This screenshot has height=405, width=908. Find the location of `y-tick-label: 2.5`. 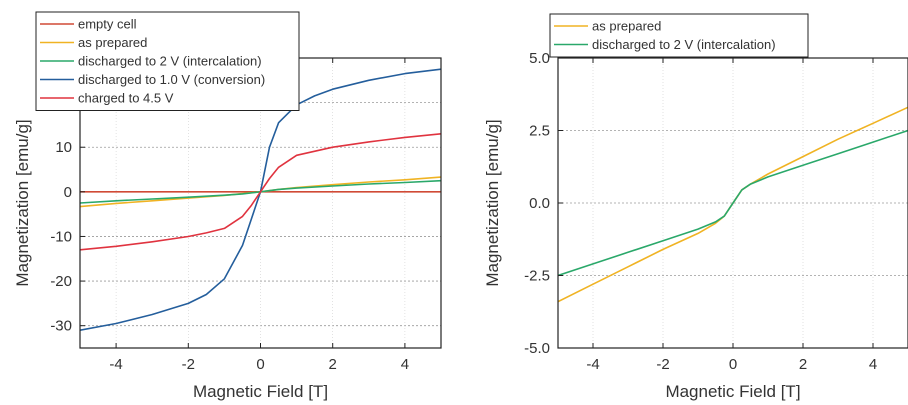

y-tick-label: 2.5 is located at coordinates (539, 131).